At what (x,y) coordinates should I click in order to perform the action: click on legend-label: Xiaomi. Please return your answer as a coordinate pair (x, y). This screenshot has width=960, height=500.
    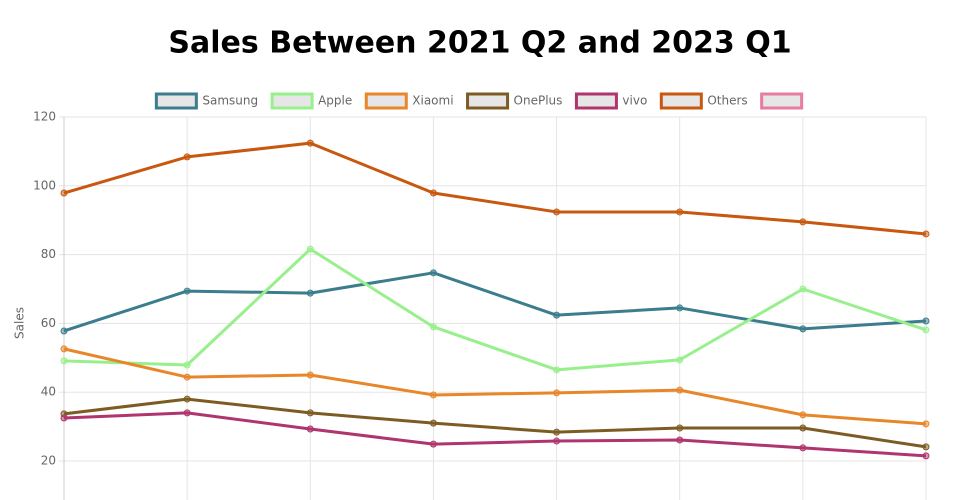
    Looking at the image, I should click on (432, 101).